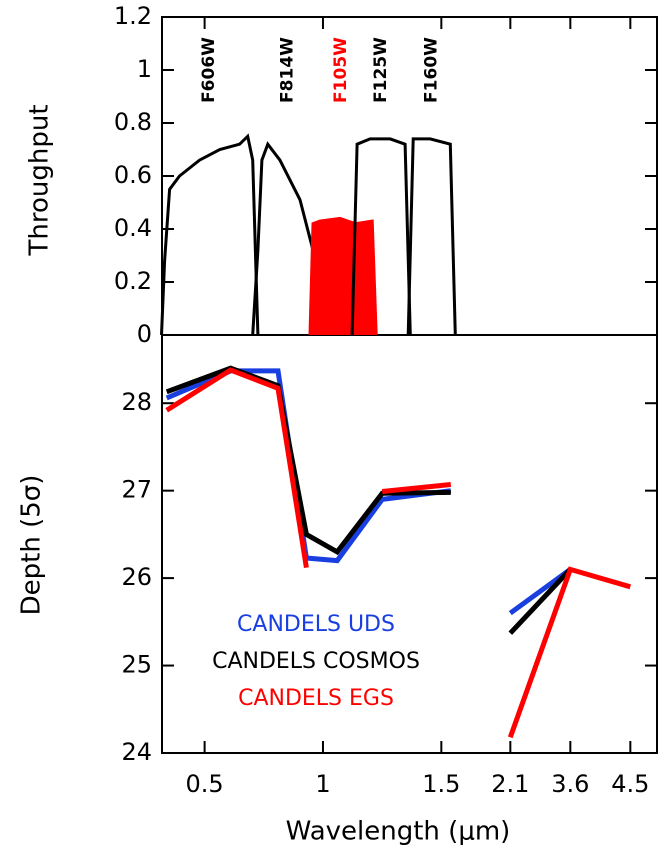 This screenshot has width=660, height=854. Describe the element at coordinates (431, 70) in the screenshot. I see `filter-label: F160W` at that location.